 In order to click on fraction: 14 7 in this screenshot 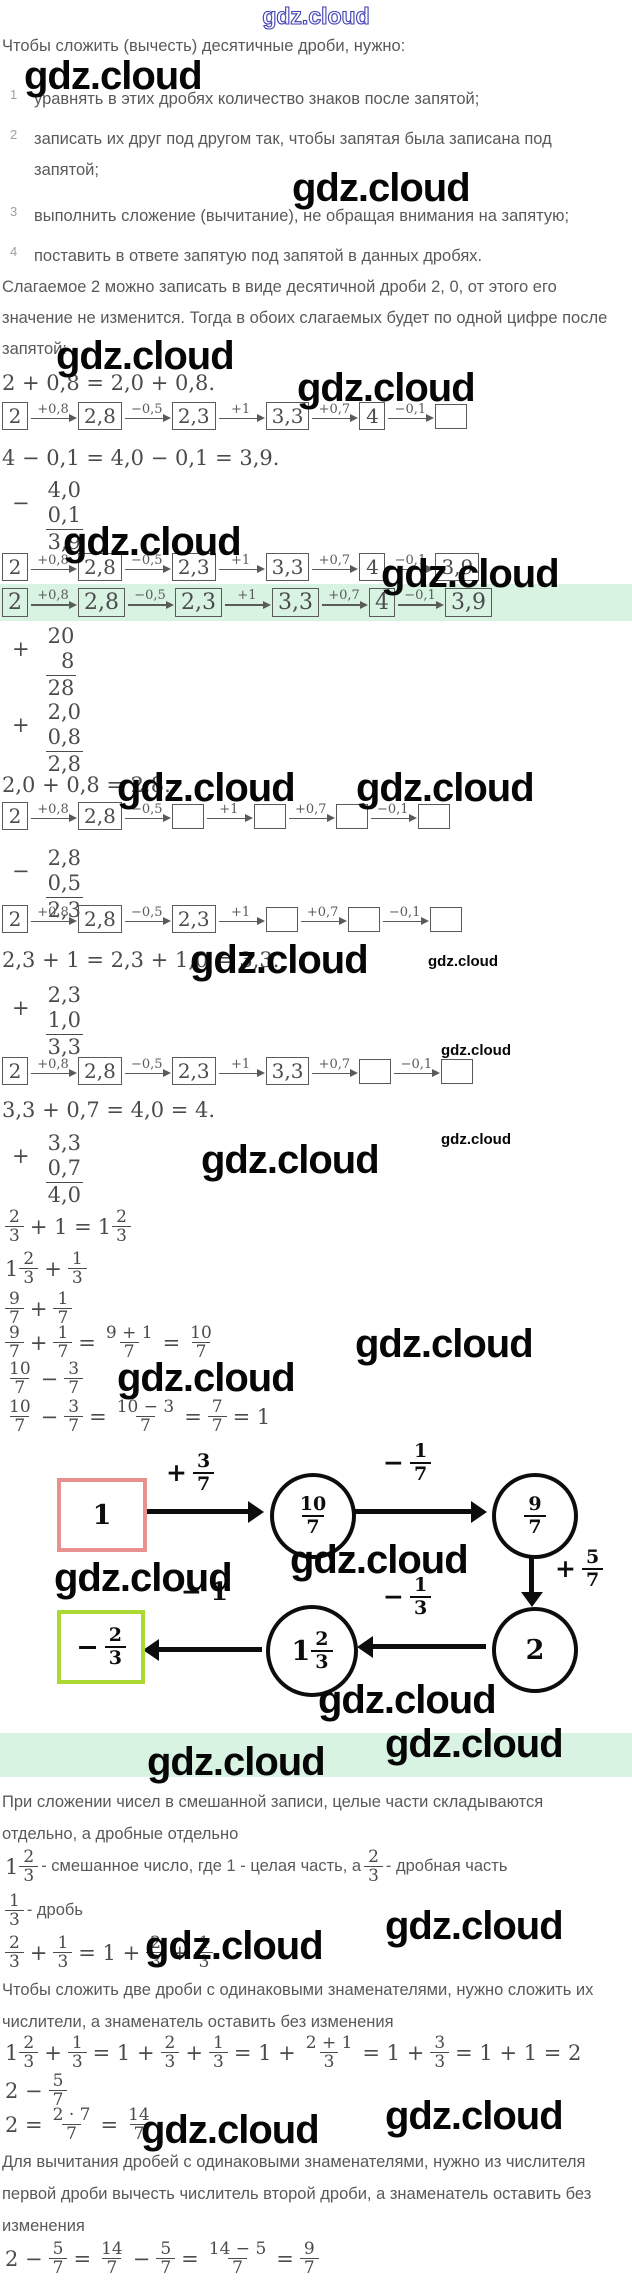, I will do `click(139, 2125)`.